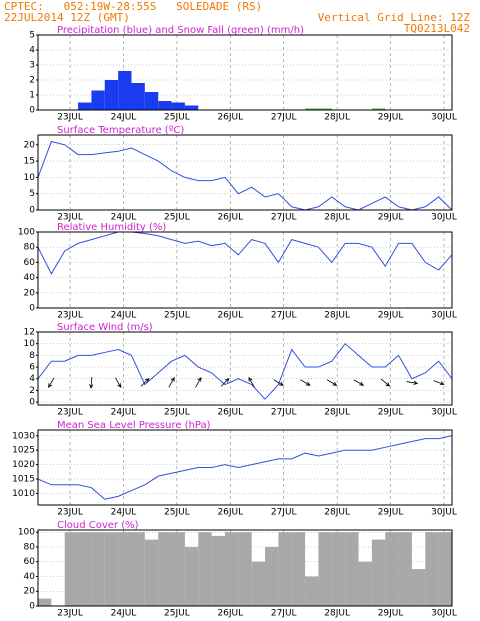 This screenshot has height=621, width=480. I want to click on chart-title: Surface Wind (m/s), so click(105, 327).